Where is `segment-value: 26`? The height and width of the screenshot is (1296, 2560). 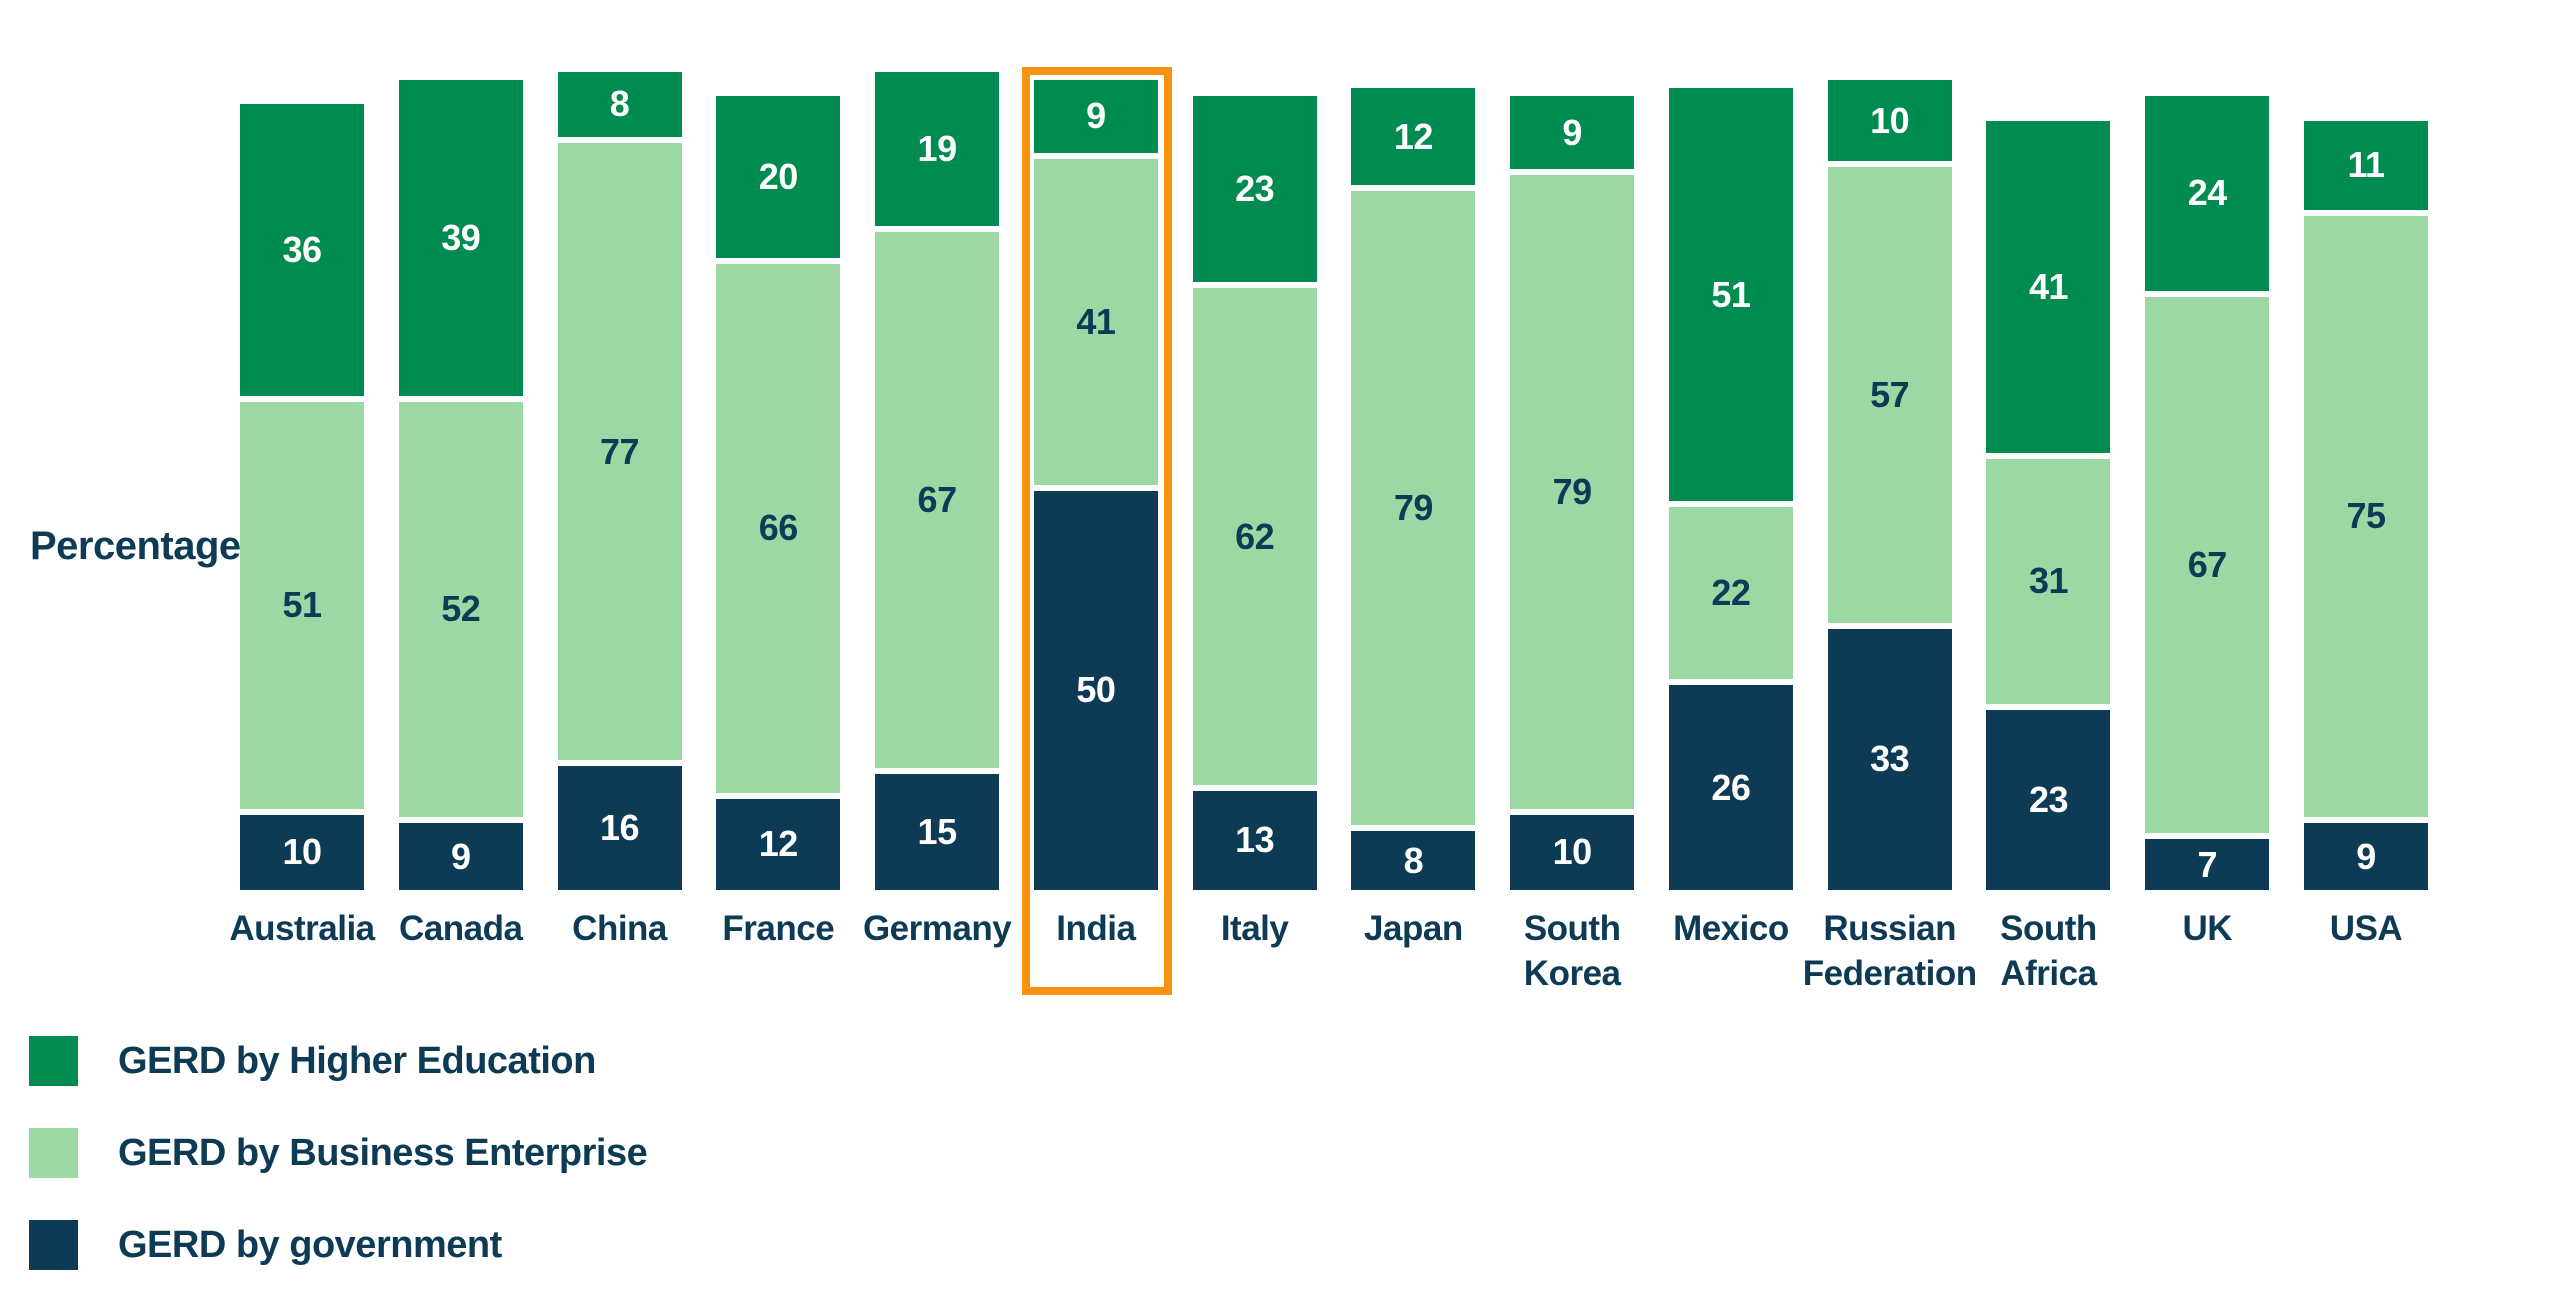
segment-value: 26 is located at coordinates (1731, 787).